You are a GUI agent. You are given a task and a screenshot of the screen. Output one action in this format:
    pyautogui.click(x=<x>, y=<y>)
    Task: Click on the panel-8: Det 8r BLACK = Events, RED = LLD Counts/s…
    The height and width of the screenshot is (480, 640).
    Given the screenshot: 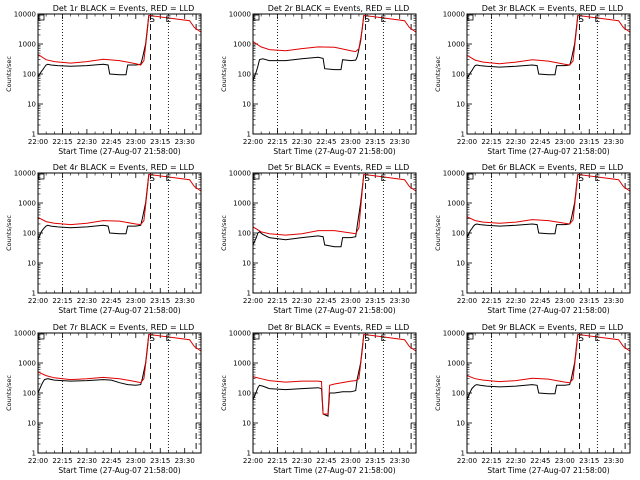 What is the action you would take?
    pyautogui.click(x=318, y=399)
    